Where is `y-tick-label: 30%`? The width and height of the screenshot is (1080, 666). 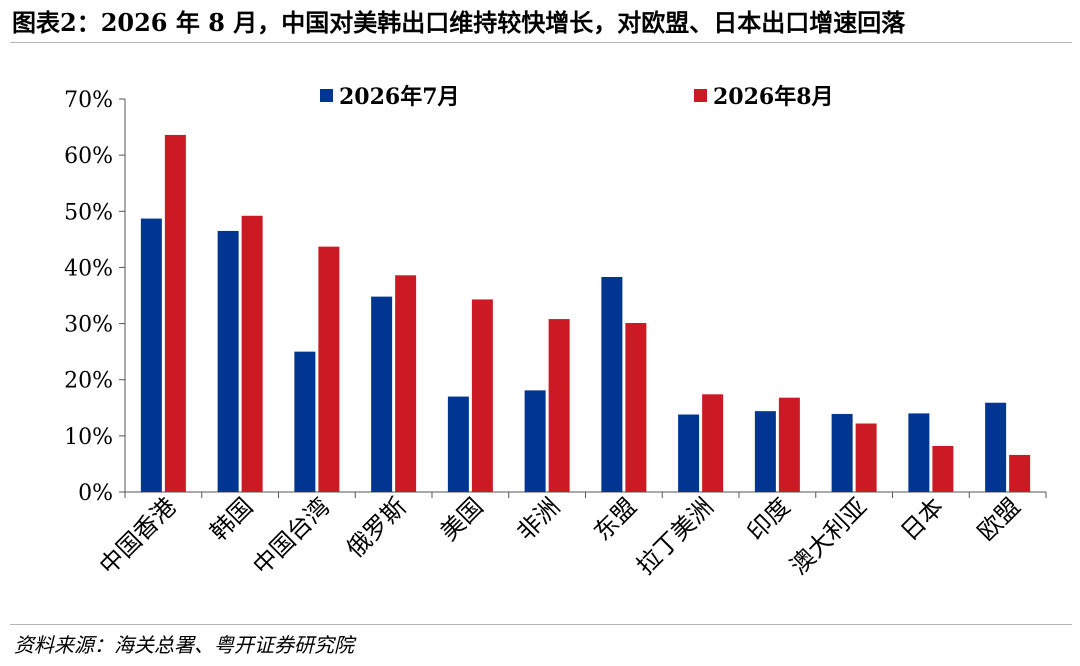 y-tick-label: 30% is located at coordinates (88, 325).